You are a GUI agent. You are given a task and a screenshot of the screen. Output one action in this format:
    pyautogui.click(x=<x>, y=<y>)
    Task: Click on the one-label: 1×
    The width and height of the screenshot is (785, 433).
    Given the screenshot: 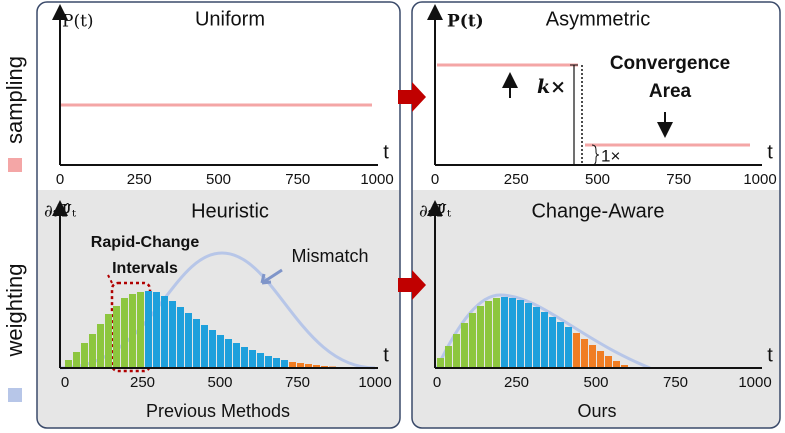 What is the action you would take?
    pyautogui.click(x=610, y=155)
    